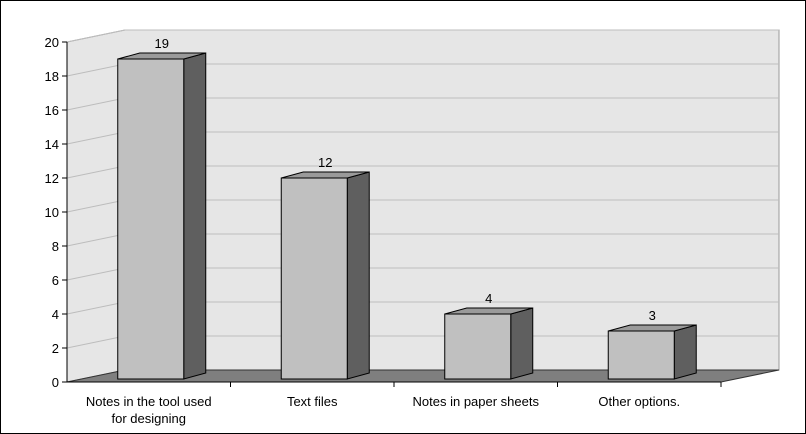  I want to click on category-label-line: for designing, so click(149, 418).